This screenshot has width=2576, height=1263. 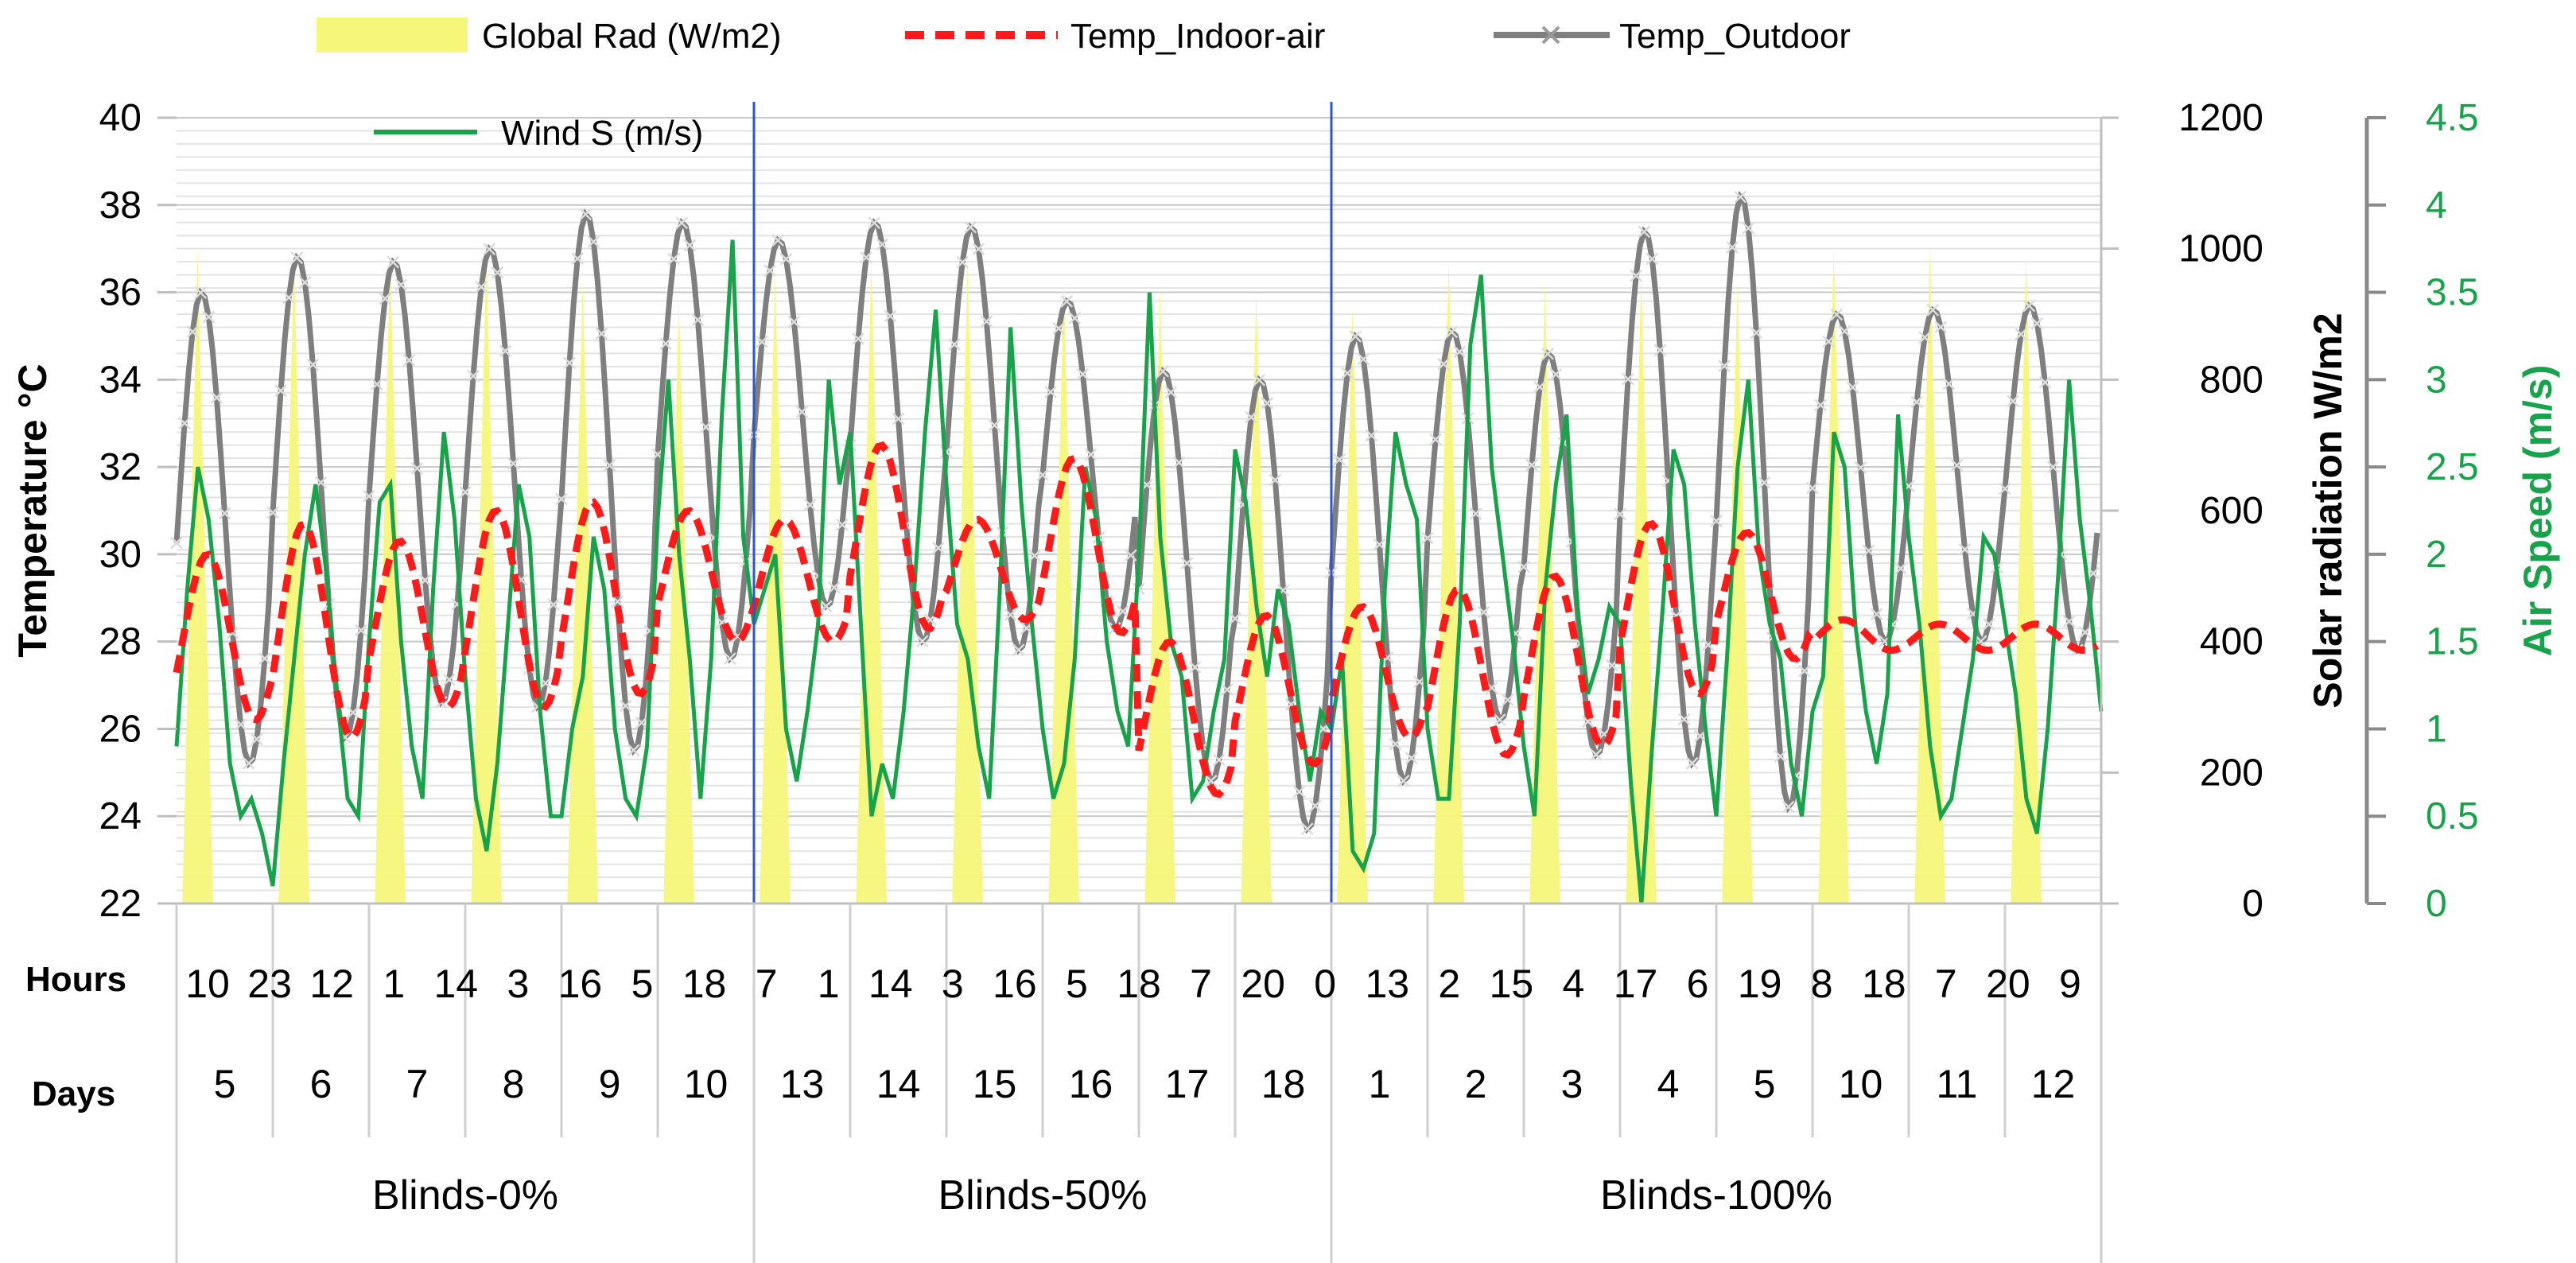 I want to click on legend-label-outdoor: Temp_Outdoor, so click(x=1735, y=36).